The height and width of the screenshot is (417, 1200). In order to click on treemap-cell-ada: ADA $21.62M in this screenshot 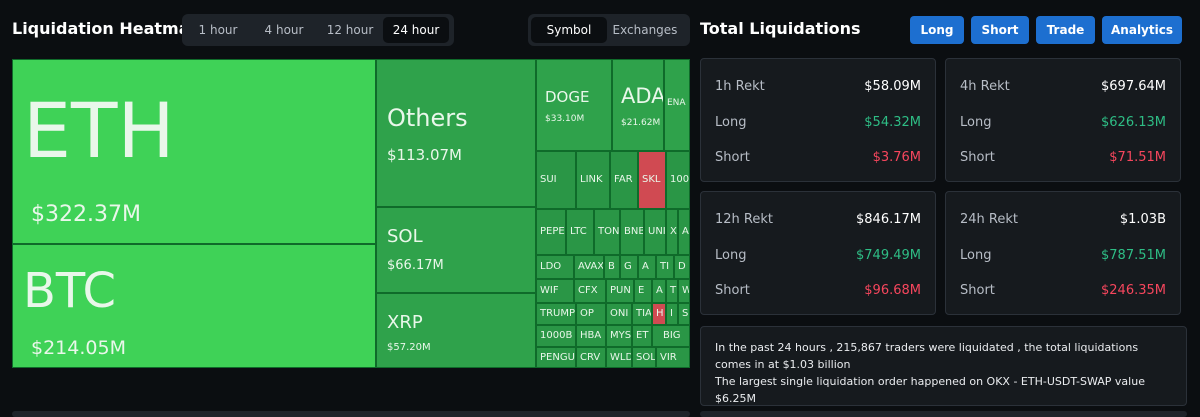, I will do `click(638, 105)`.